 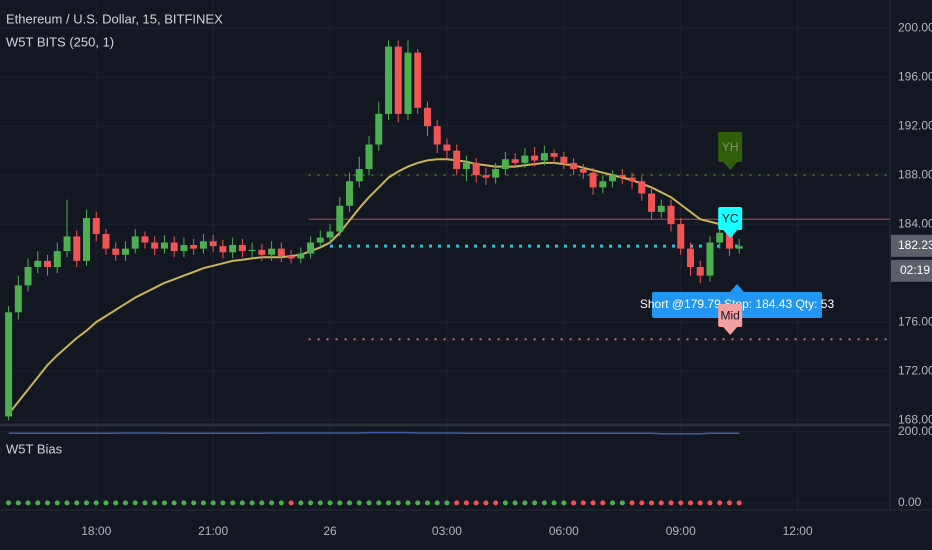 I want to click on x-tick-label: 26, so click(x=330, y=531).